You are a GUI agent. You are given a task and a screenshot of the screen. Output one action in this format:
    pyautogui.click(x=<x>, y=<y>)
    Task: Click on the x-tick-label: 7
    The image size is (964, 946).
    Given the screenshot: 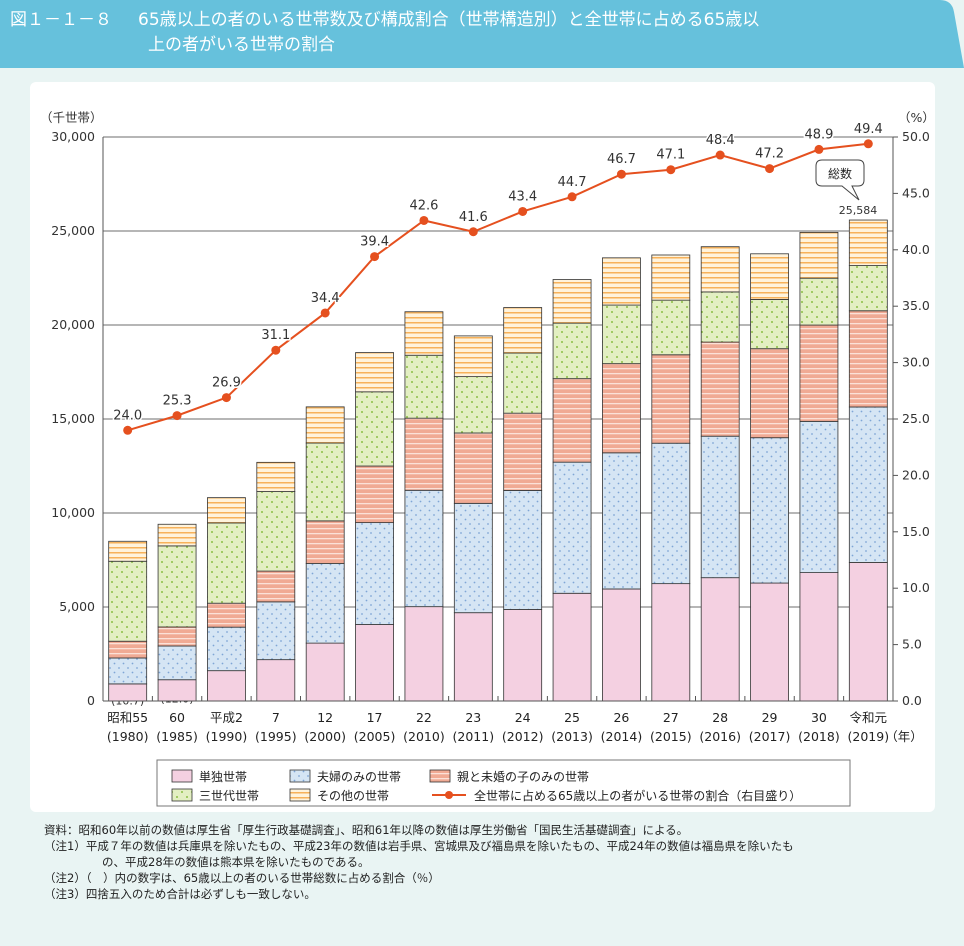 What is the action you would take?
    pyautogui.click(x=276, y=717)
    